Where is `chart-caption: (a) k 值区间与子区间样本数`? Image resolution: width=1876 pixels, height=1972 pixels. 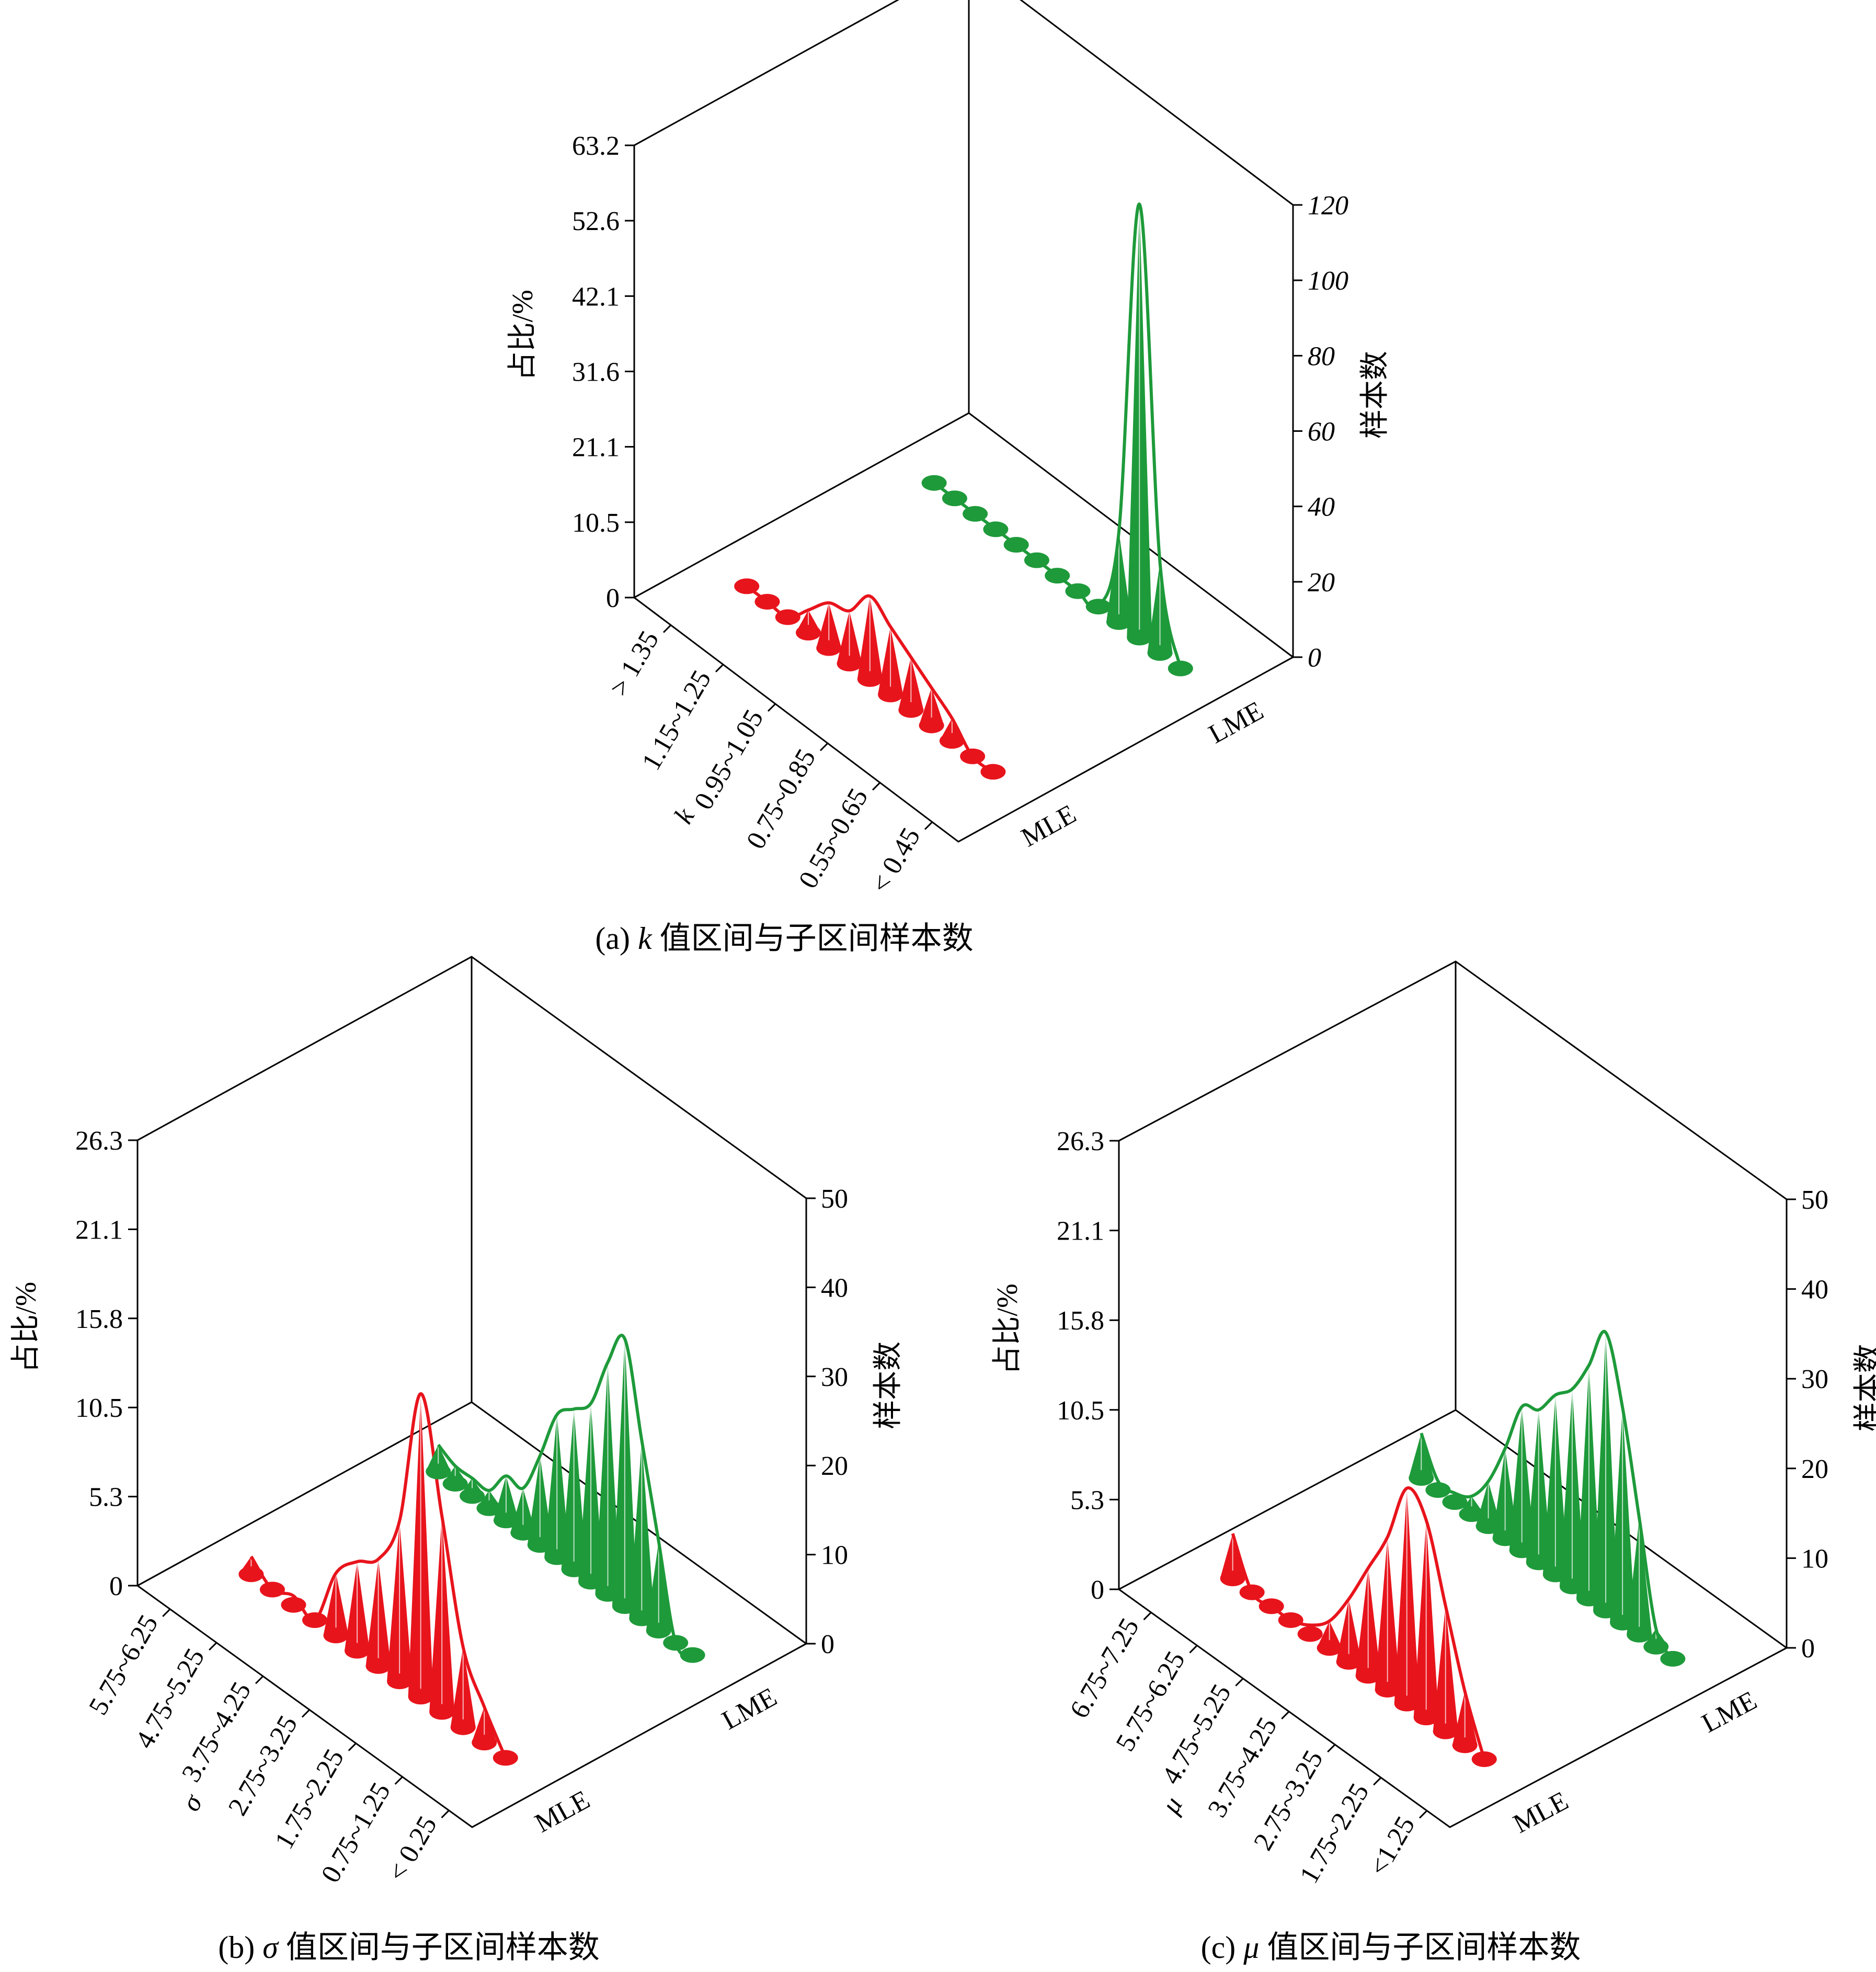
chart-caption: (a) k 值区间与子区间样本数 is located at coordinates (784, 938).